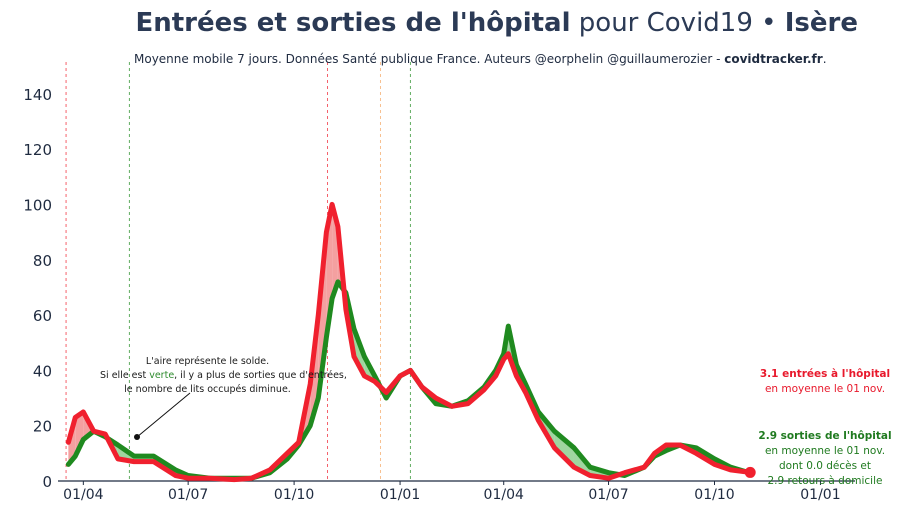 Image resolution: width=907 pixels, height=511 pixels. Describe the element at coordinates (37, 95) in the screenshot. I see `y-tick-140: 140` at that location.